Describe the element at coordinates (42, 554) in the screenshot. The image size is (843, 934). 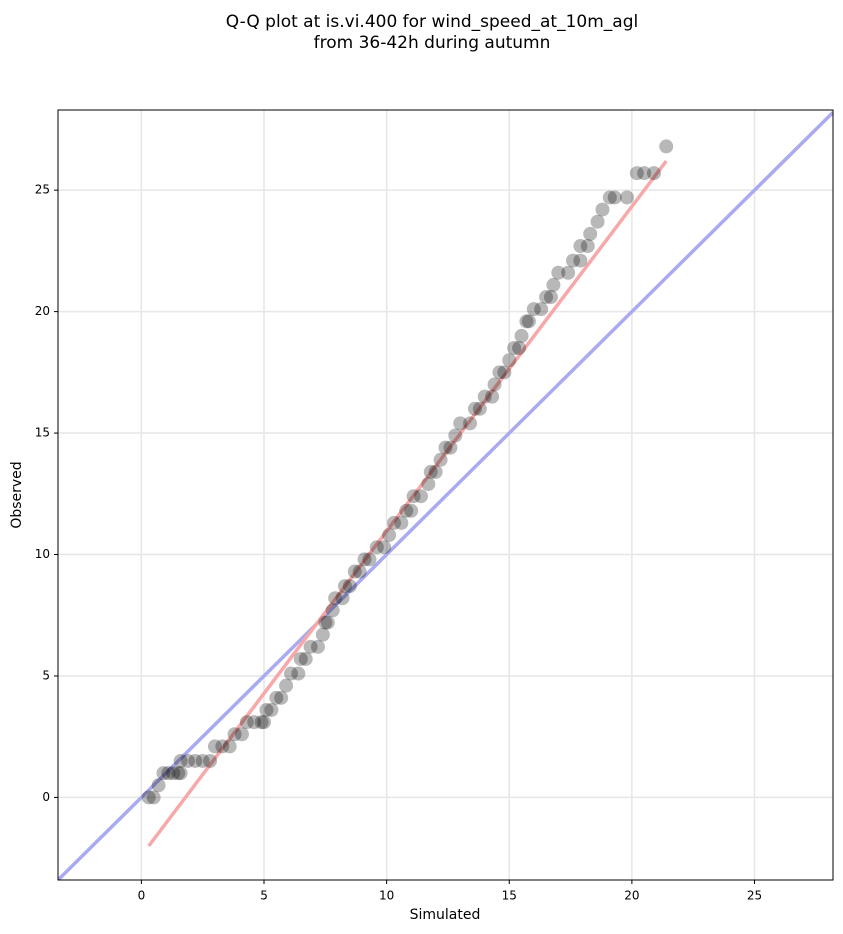
I see `y-tick-label: 10` at that location.